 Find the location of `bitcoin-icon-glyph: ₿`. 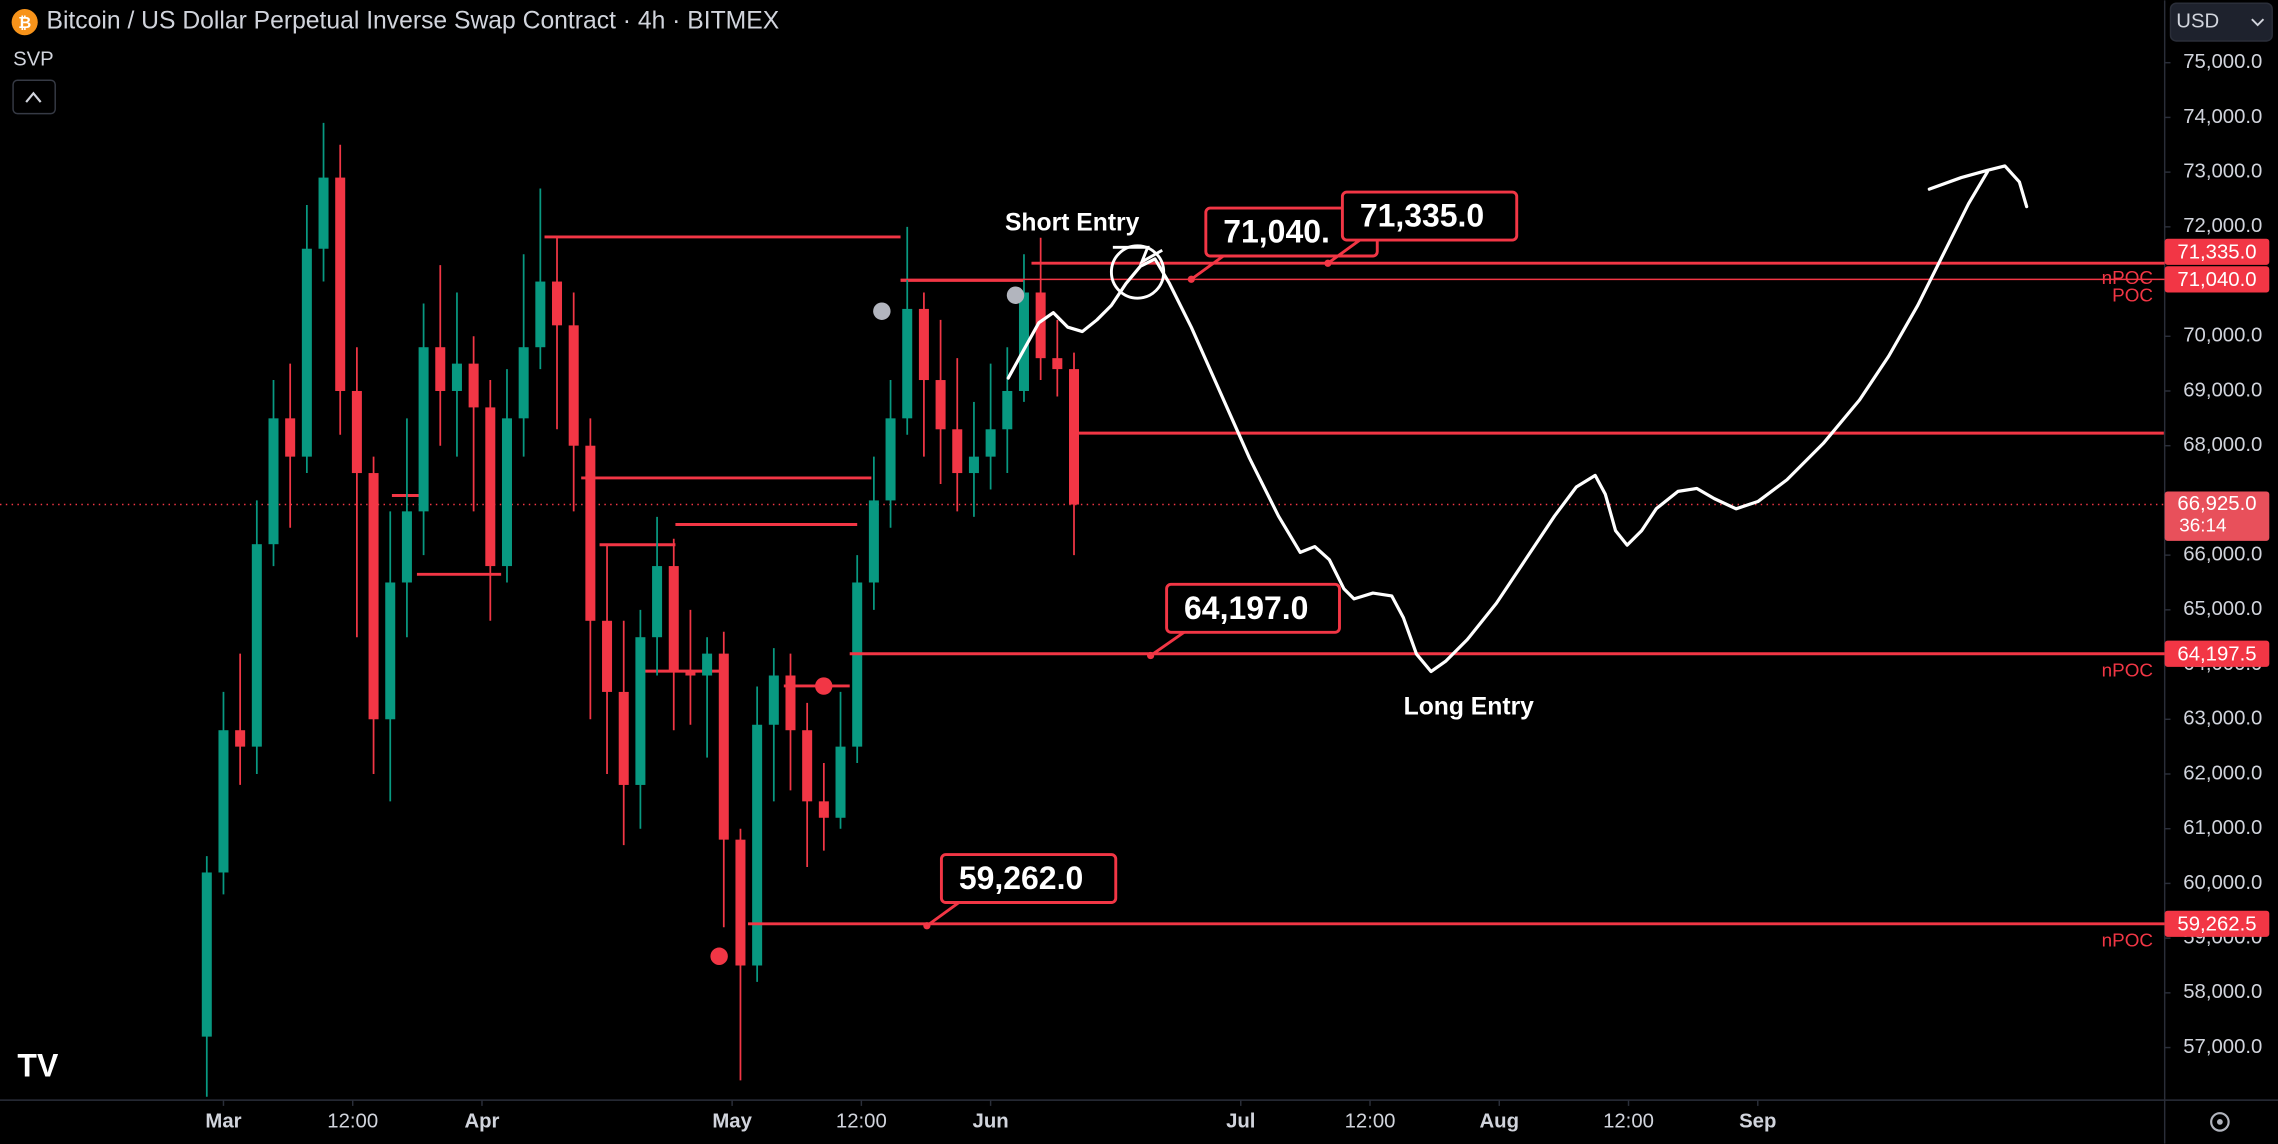

bitcoin-icon-glyph: ₿ is located at coordinates (24, 23).